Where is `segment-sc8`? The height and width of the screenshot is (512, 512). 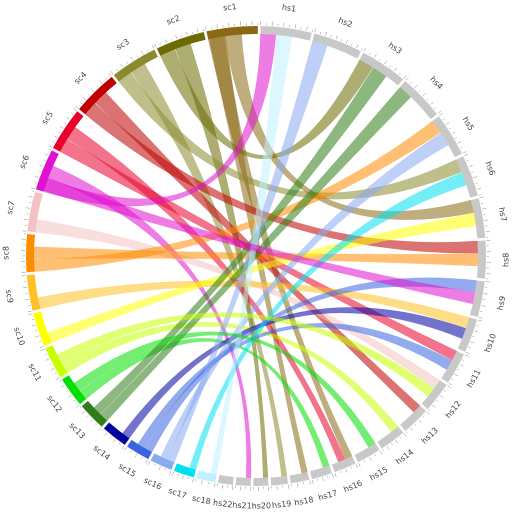
segment-sc8 is located at coordinates (30, 253).